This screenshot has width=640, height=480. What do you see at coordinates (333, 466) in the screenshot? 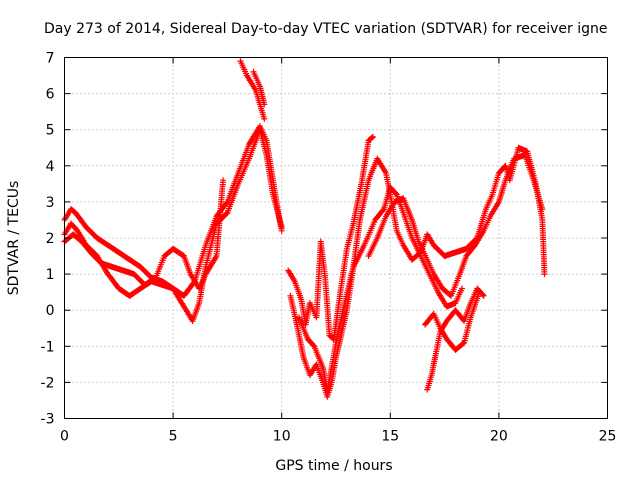
I see `x-axis-title: GPS time / hours` at bounding box center [333, 466].